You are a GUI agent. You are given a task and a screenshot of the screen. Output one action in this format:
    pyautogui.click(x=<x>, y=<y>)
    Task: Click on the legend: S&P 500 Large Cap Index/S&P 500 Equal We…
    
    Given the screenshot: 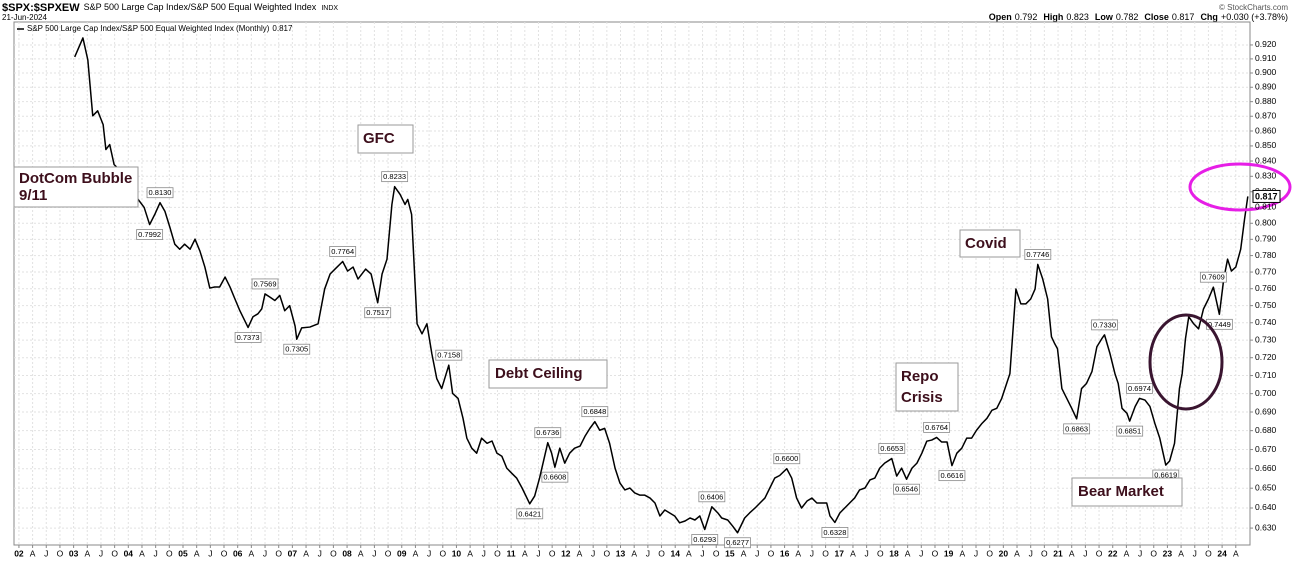 What is the action you would take?
    pyautogui.click(x=160, y=28)
    